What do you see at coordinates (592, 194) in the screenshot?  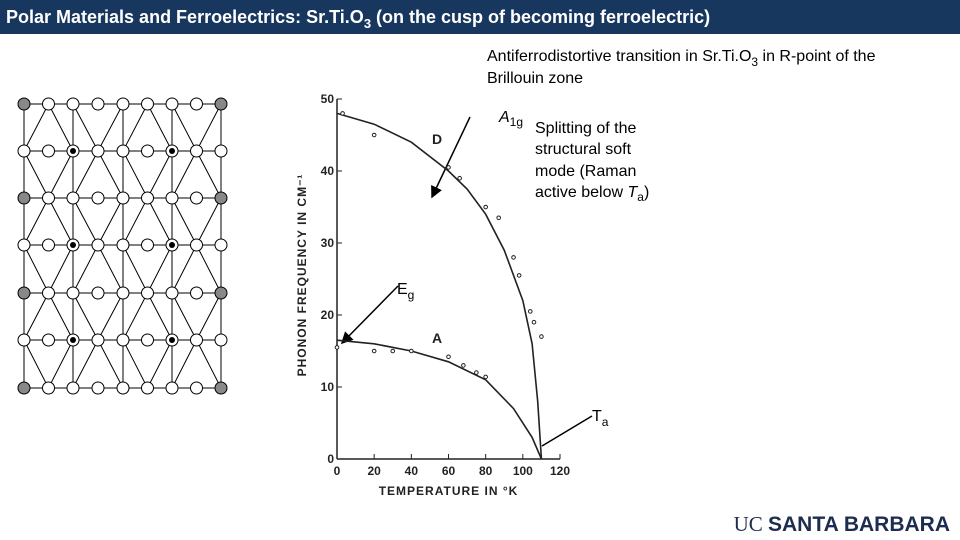 I see `splitting-note: active below Ta)` at bounding box center [592, 194].